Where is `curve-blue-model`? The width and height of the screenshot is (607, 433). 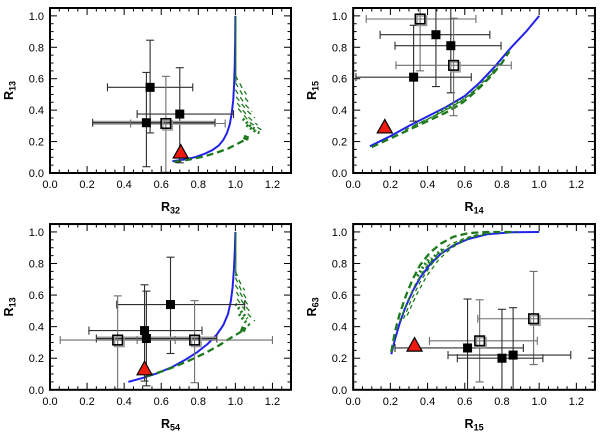 curve-blue-model is located at coordinates (465, 292).